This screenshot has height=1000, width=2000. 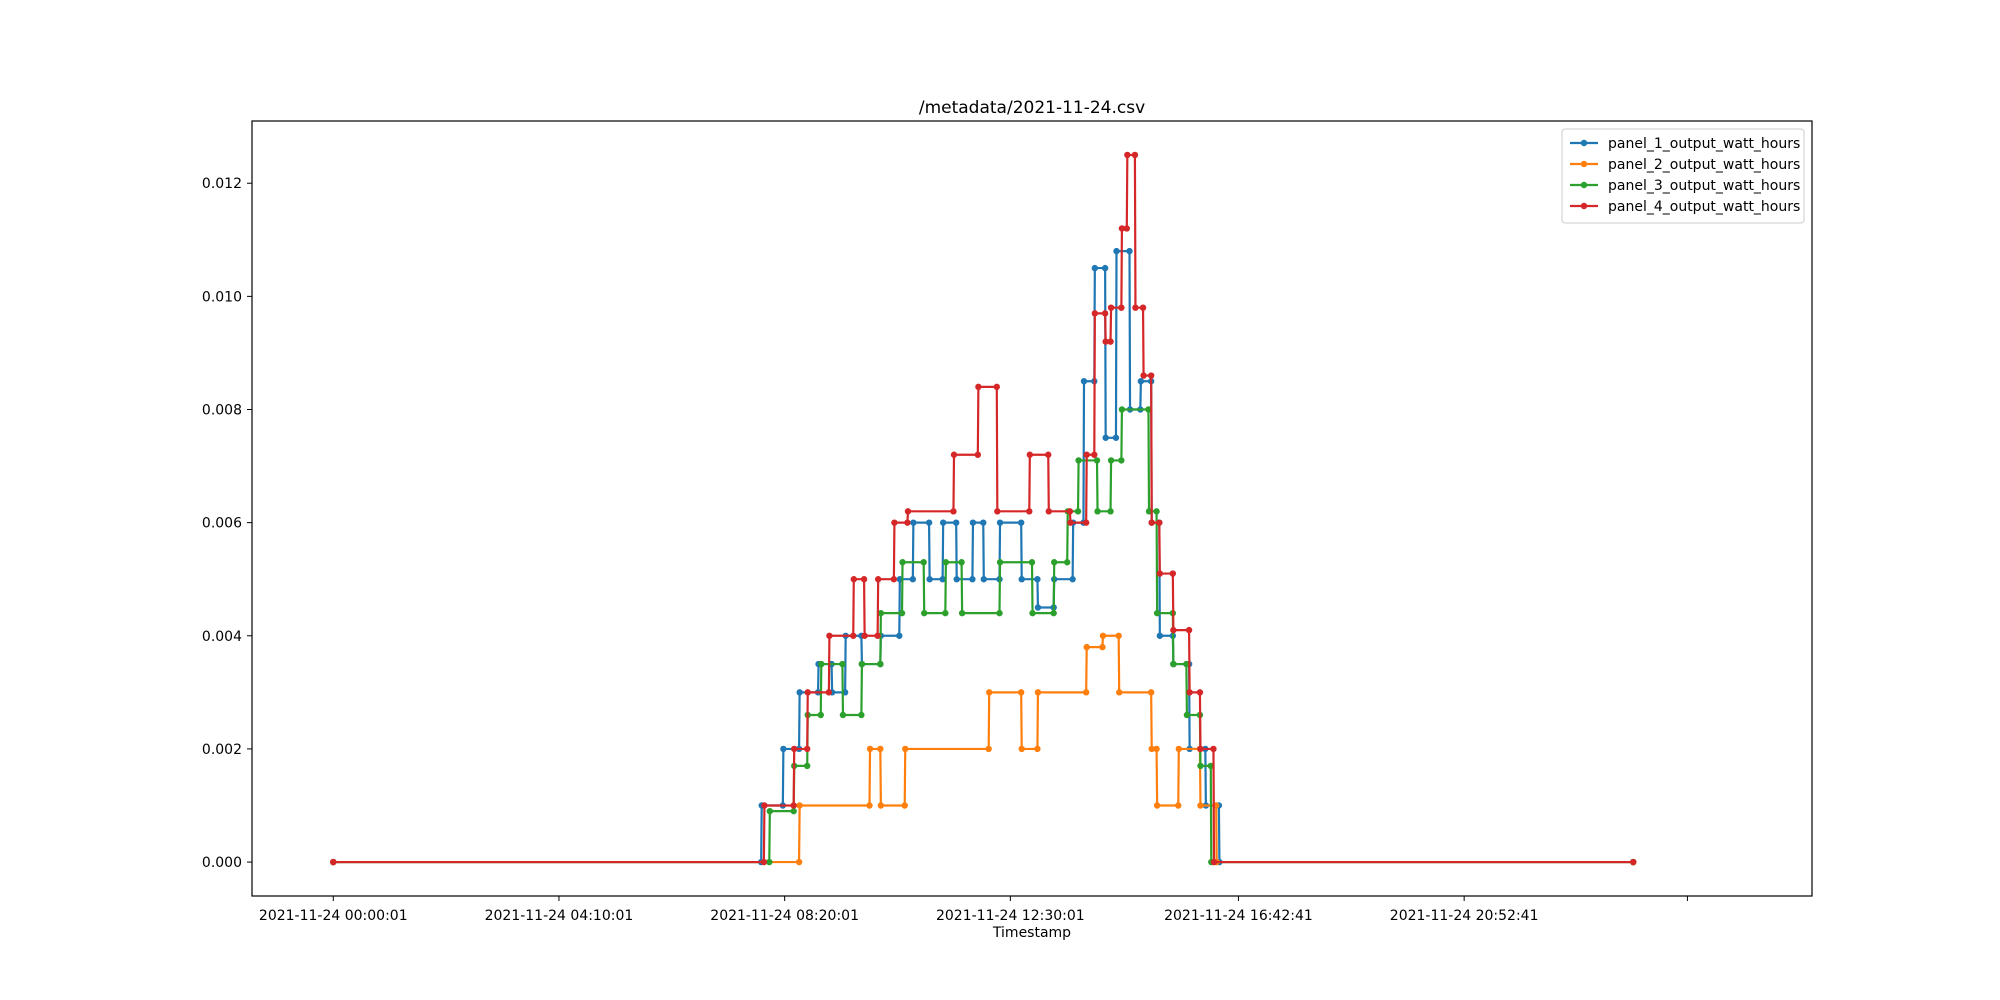 What do you see at coordinates (222, 863) in the screenshot?
I see `y-tick-label: 0.000` at bounding box center [222, 863].